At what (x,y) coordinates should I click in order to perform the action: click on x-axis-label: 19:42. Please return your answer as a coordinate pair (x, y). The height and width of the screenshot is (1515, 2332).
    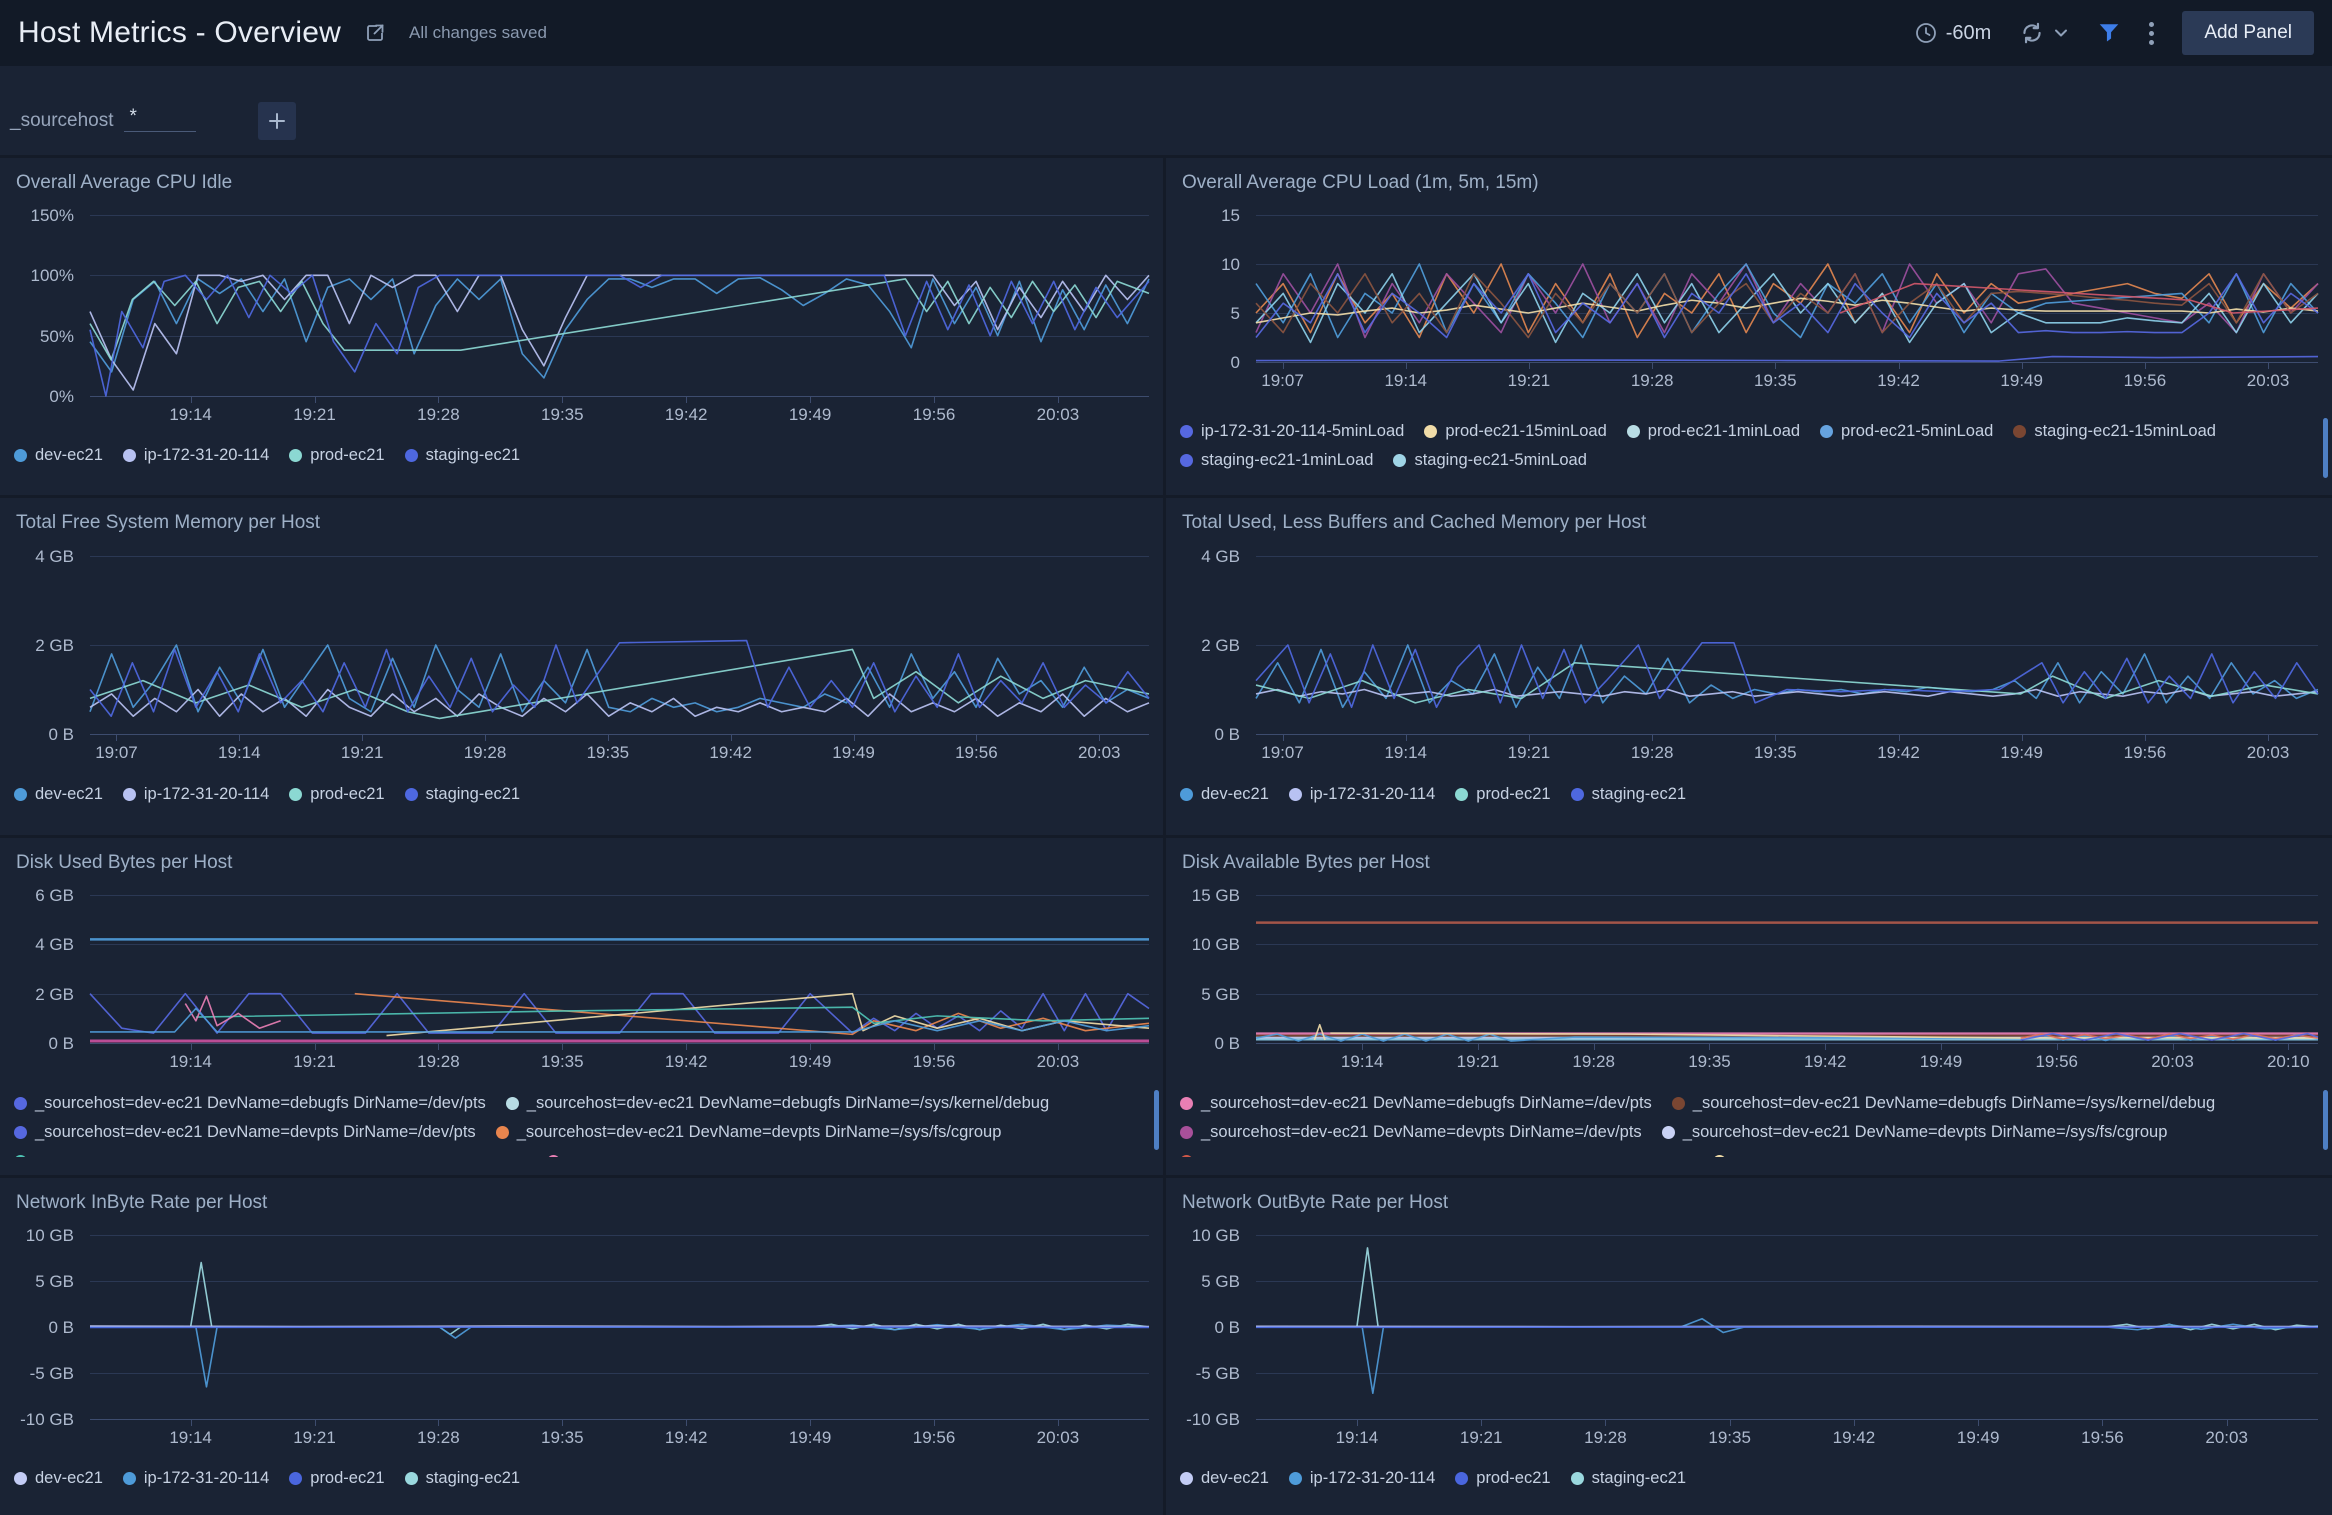
    Looking at the image, I should click on (730, 753).